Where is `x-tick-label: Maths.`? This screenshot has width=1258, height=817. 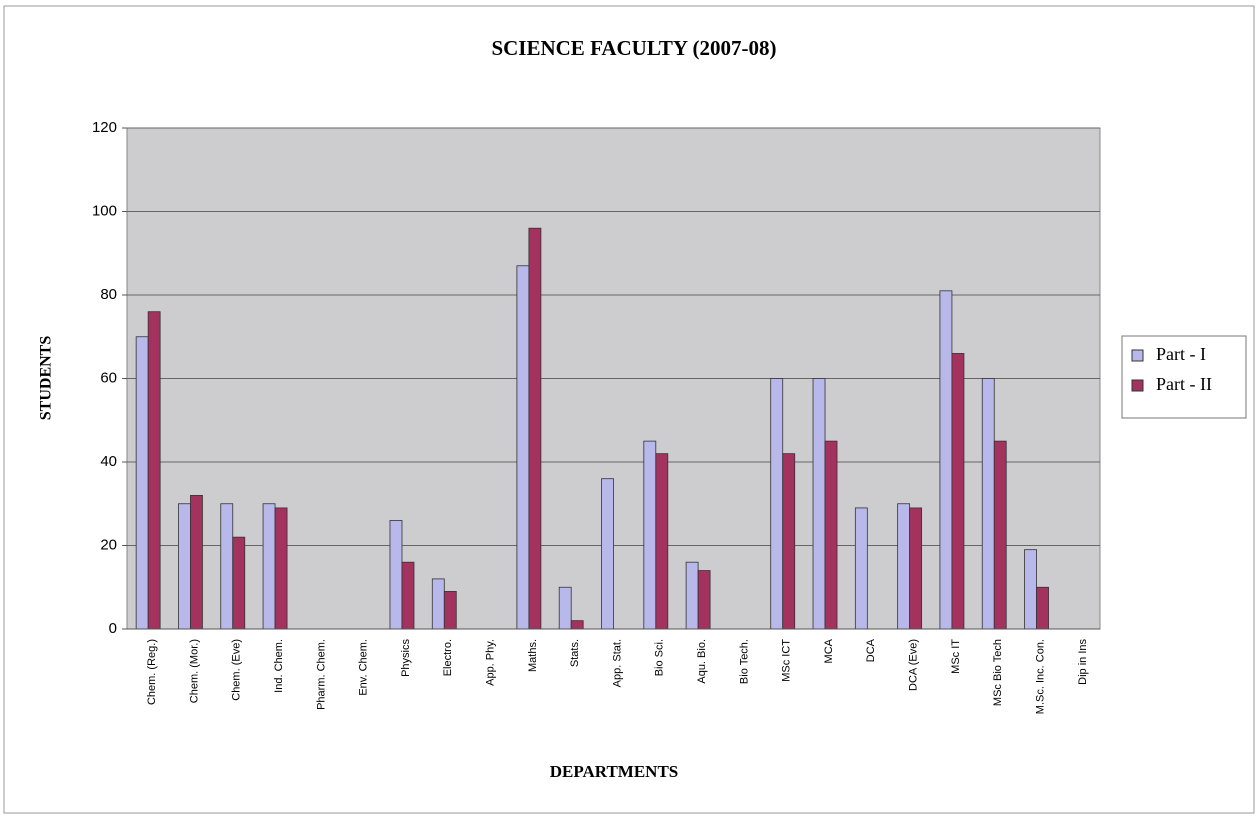 x-tick-label: Maths. is located at coordinates (533, 655).